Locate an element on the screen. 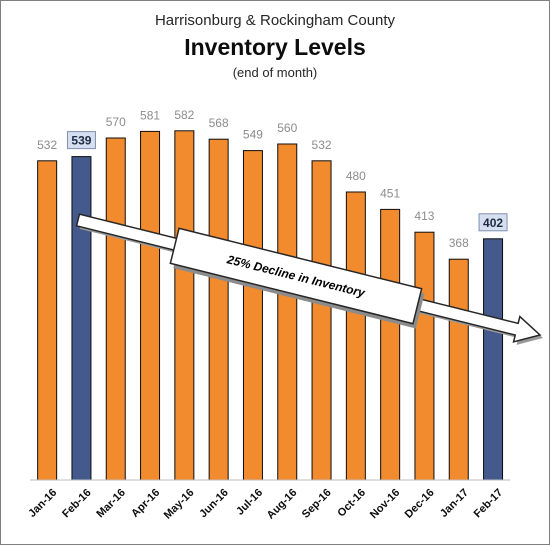 The width and height of the screenshot is (550, 545). value-label-feb-16: 539 is located at coordinates (81, 141).